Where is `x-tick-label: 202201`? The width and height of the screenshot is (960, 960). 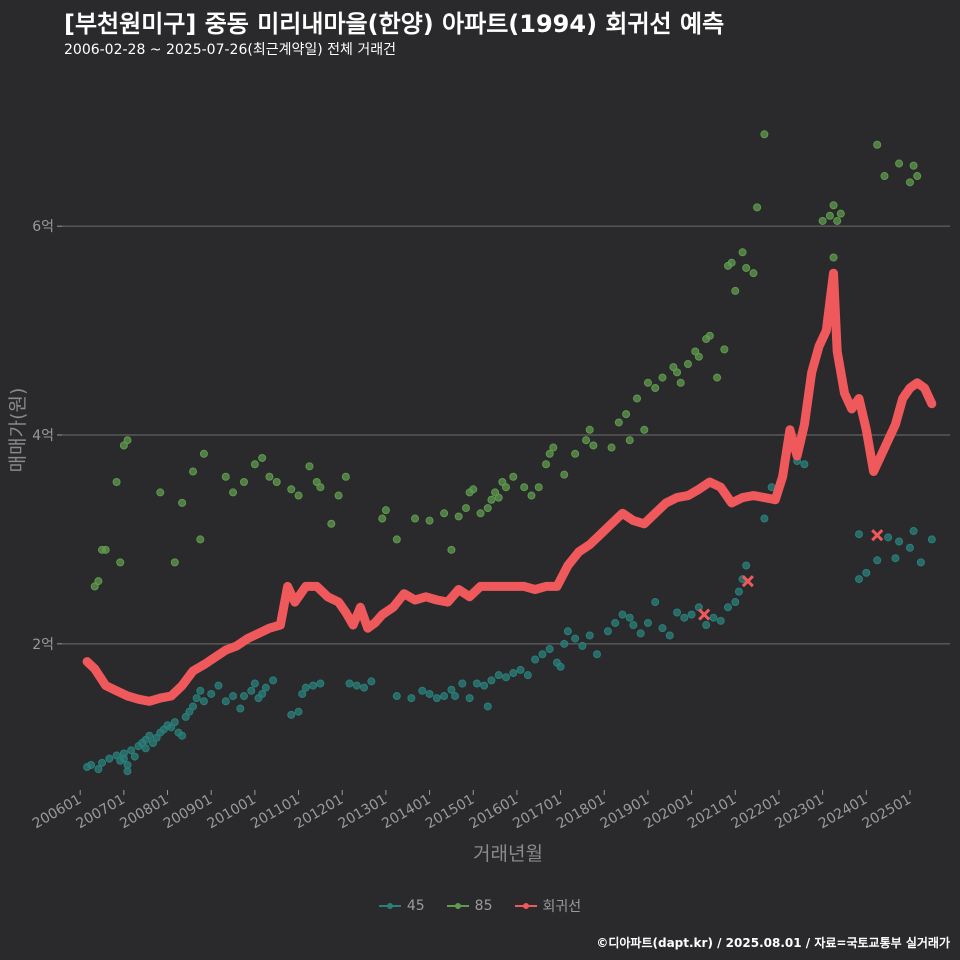
x-tick-label: 202201 is located at coordinates (756, 812).